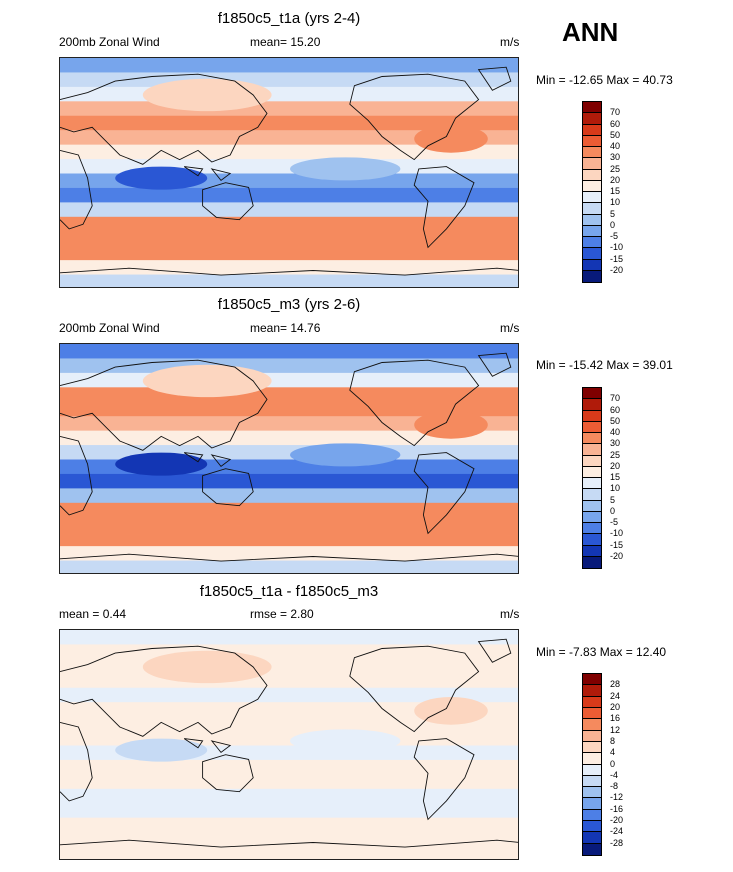  Describe the element at coordinates (604, 80) in the screenshot. I see `panel-1-minmax: Min = -12.65 Max = 40.73` at that location.